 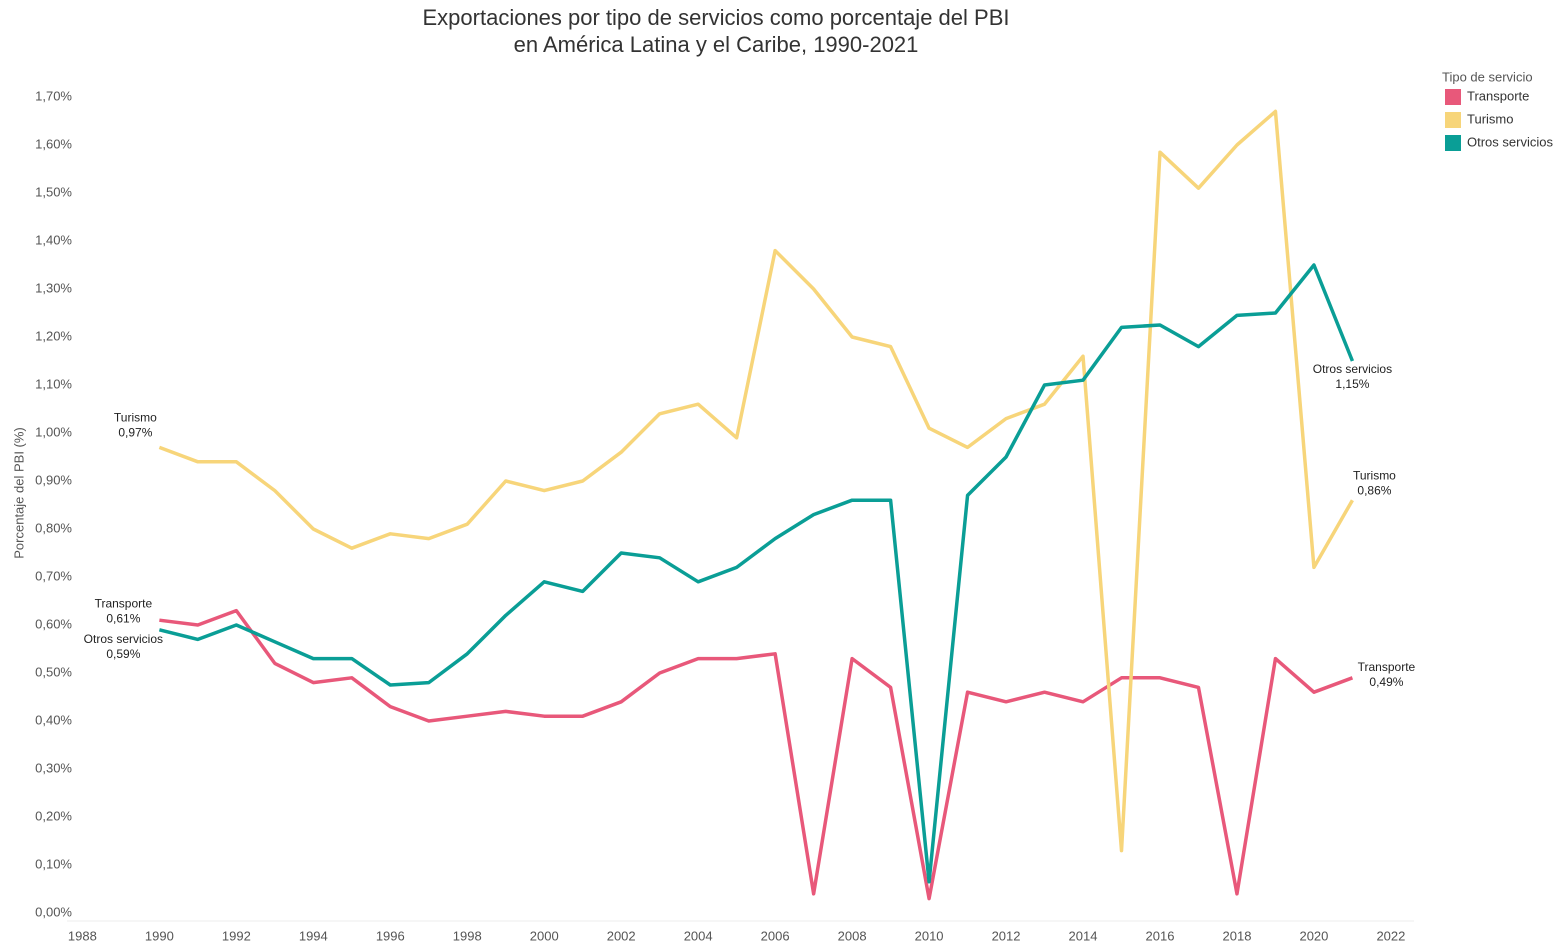 I want to click on y-tick-label: 1,50%, so click(x=53, y=191).